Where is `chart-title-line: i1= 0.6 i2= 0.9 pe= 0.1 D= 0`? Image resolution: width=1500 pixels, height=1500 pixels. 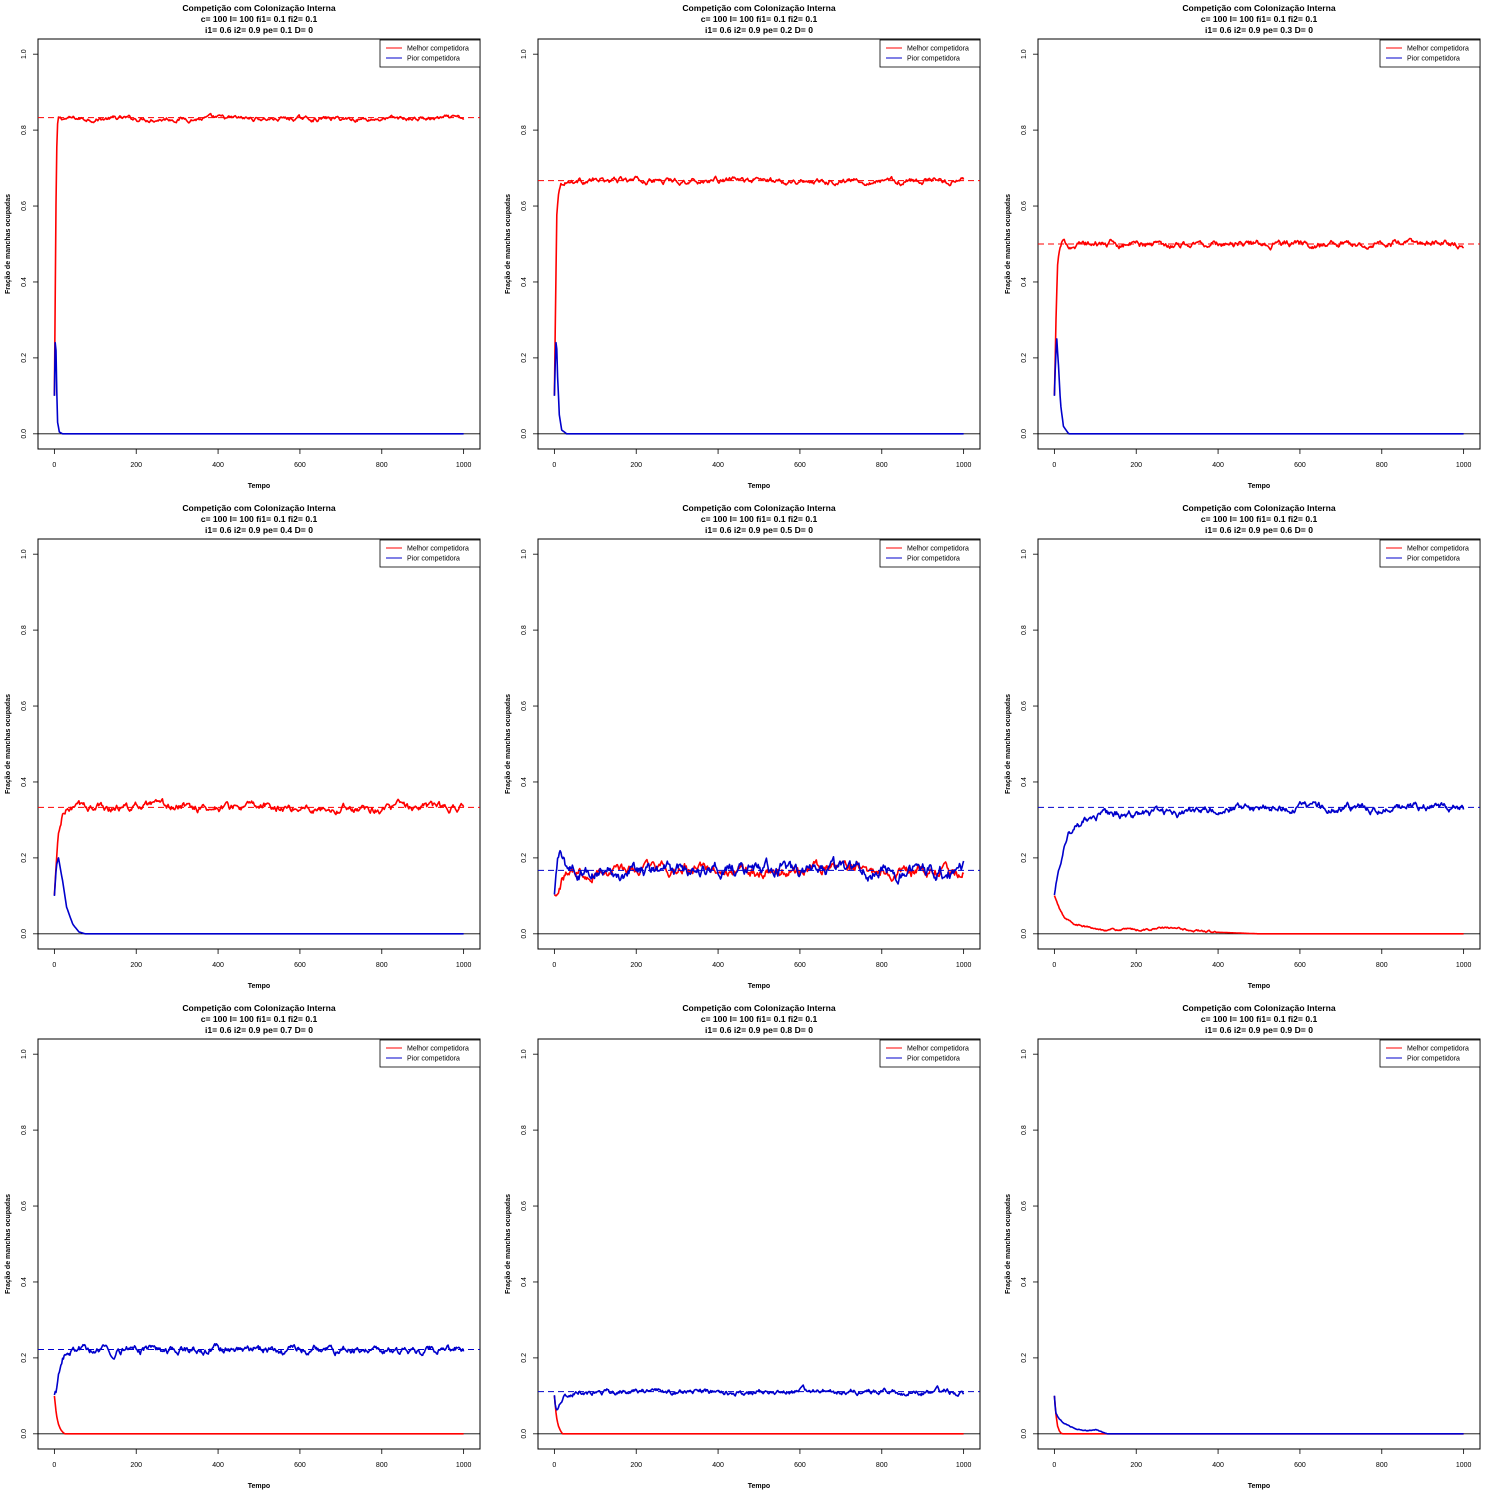
chart-title-line: i1= 0.6 i2= 0.9 pe= 0.1 D= 0 is located at coordinates (259, 30).